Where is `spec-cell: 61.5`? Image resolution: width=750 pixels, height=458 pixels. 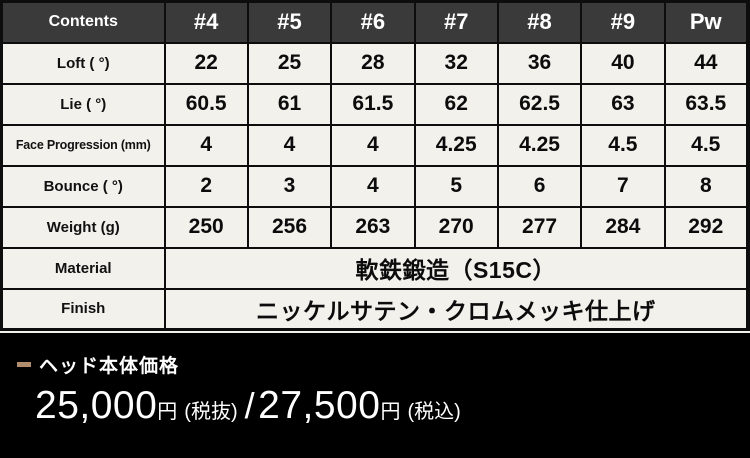
spec-cell: 61.5 is located at coordinates (373, 104).